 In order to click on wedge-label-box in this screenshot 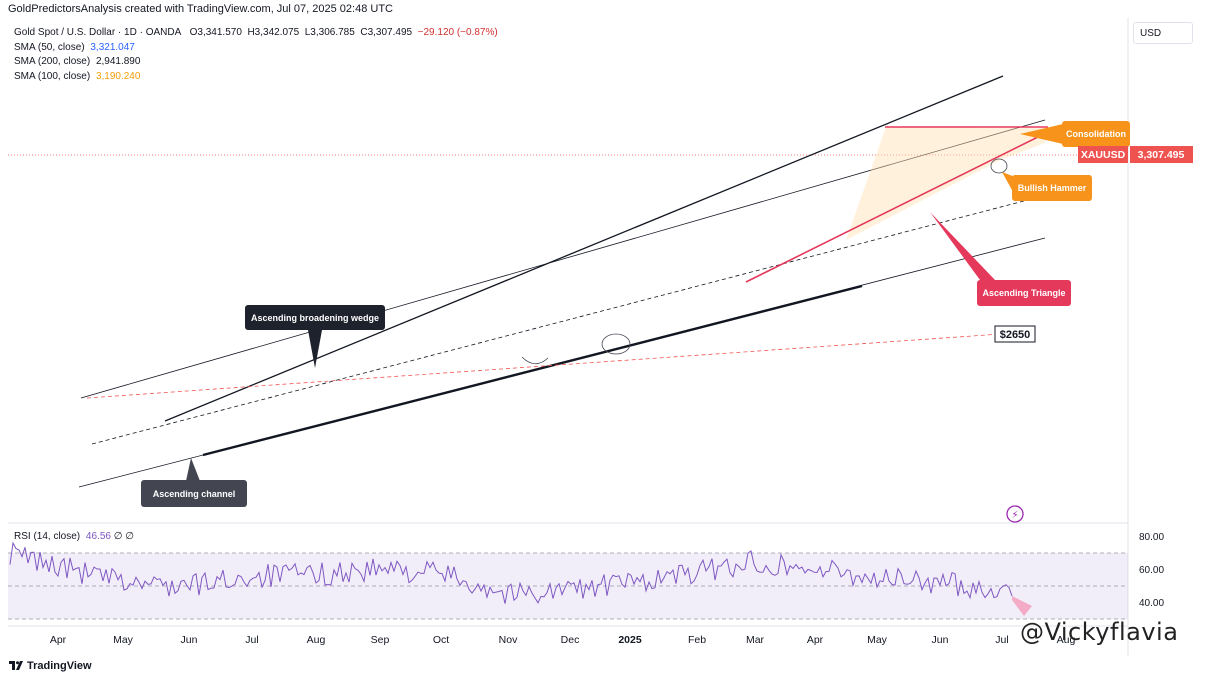, I will do `click(315, 317)`.